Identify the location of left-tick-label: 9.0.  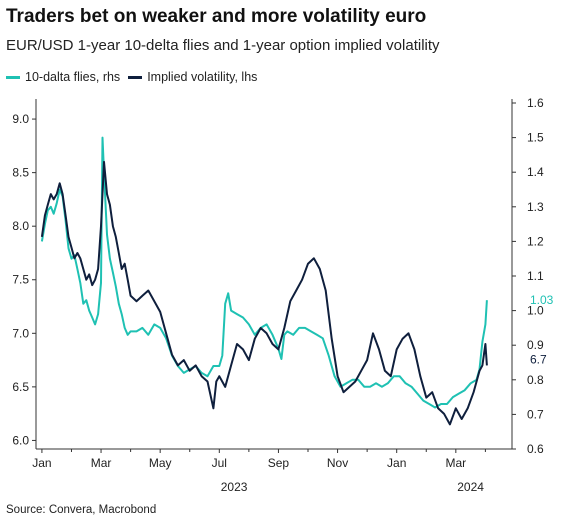
(20, 119).